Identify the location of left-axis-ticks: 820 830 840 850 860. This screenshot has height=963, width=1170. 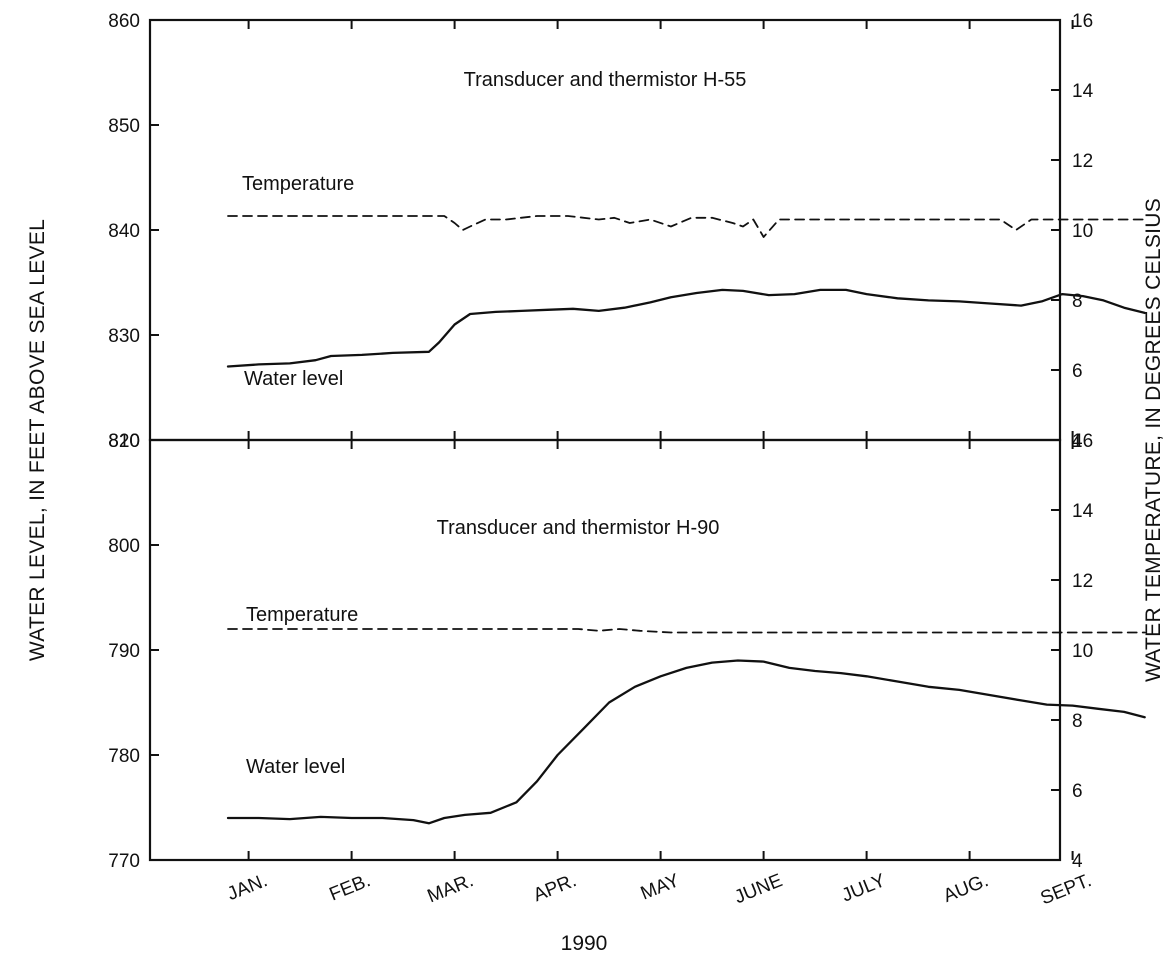
(133, 231).